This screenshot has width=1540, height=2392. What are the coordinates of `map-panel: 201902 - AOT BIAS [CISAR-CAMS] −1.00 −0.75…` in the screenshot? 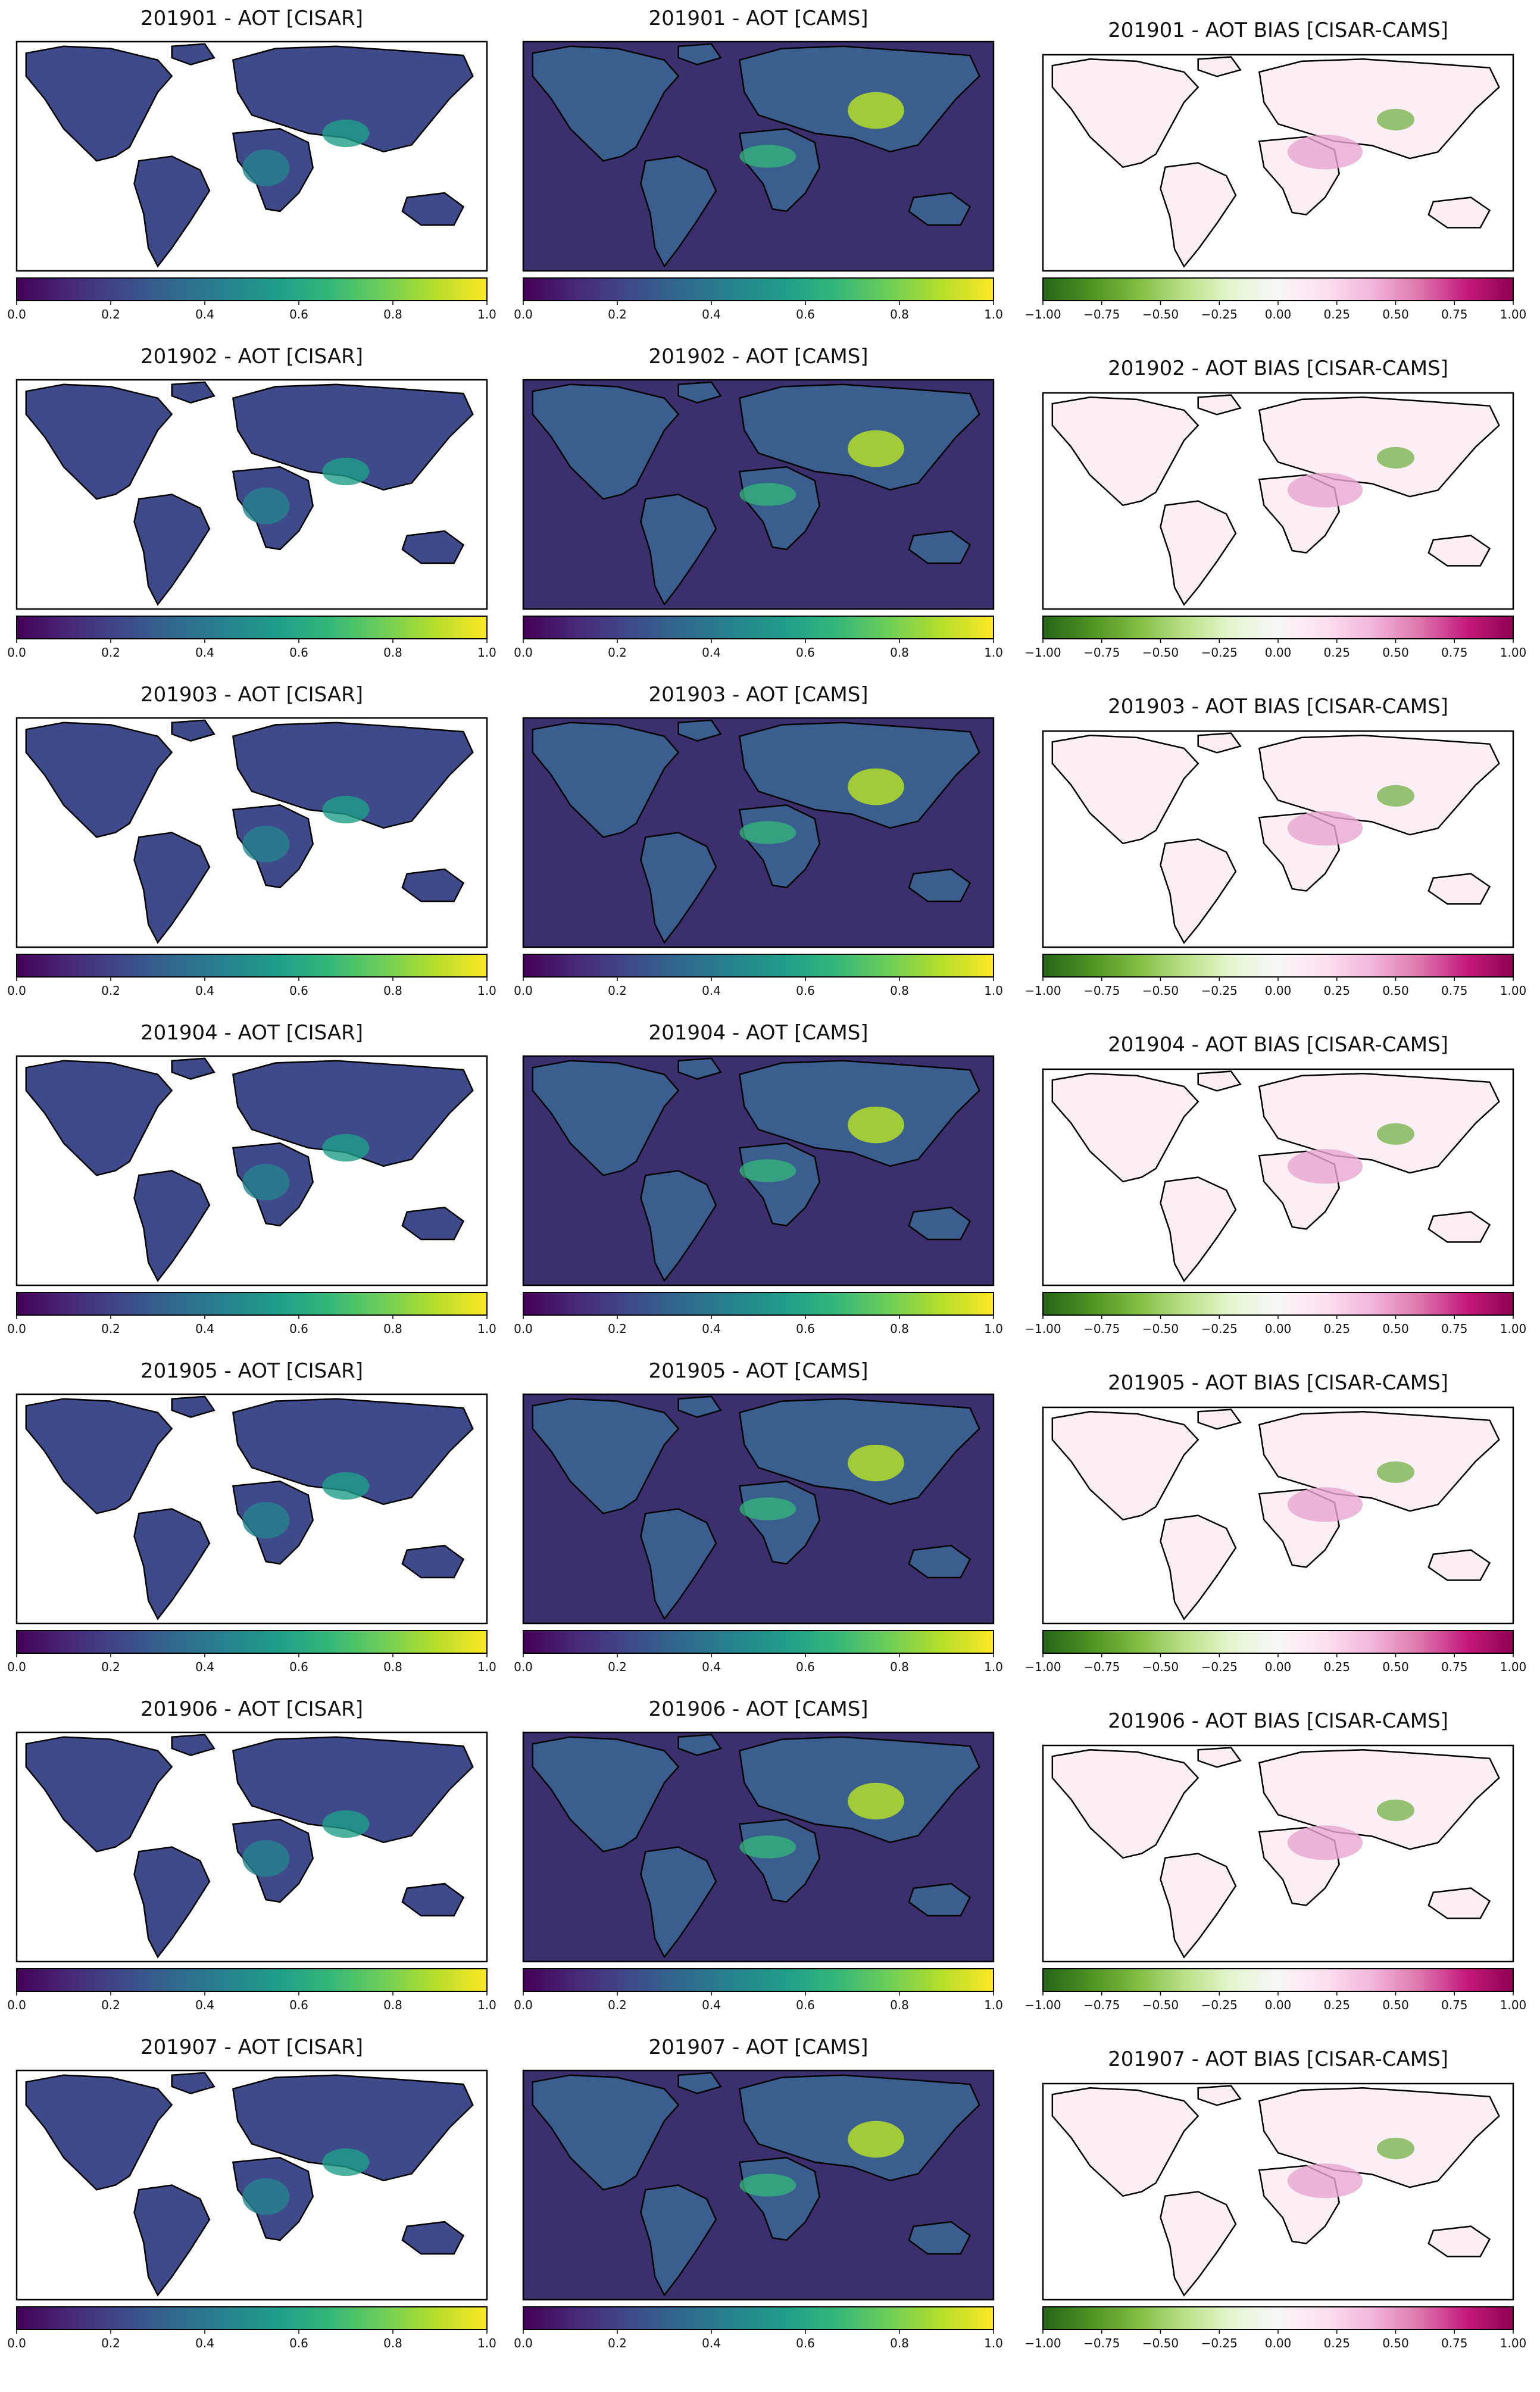 It's located at (1275, 508).